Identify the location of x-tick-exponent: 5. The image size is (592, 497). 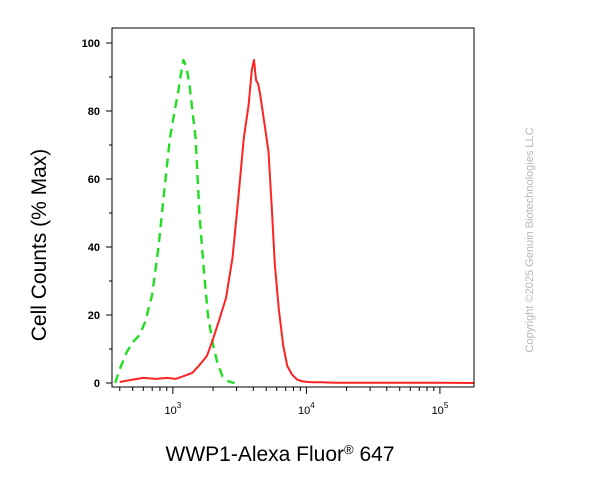
(446, 405).